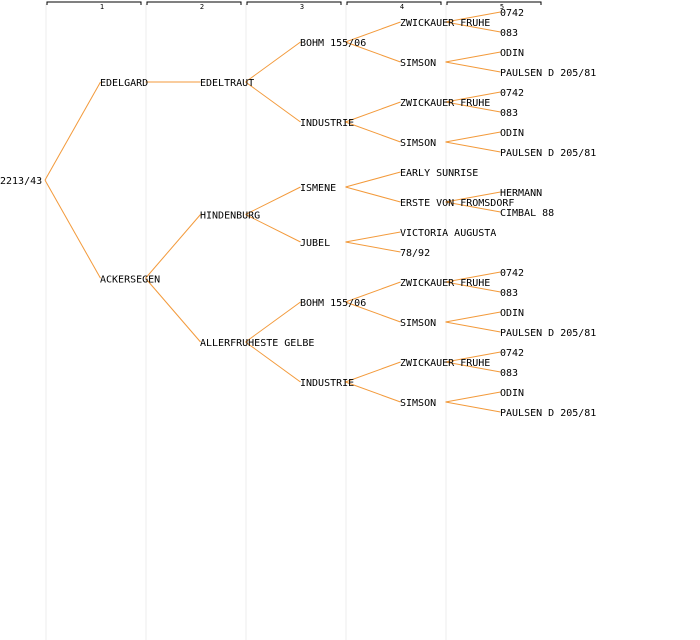 Image resolution: width=700 pixels, height=640 pixels. Describe the element at coordinates (202, 7) in the screenshot. I see `generation-label: 2` at that location.